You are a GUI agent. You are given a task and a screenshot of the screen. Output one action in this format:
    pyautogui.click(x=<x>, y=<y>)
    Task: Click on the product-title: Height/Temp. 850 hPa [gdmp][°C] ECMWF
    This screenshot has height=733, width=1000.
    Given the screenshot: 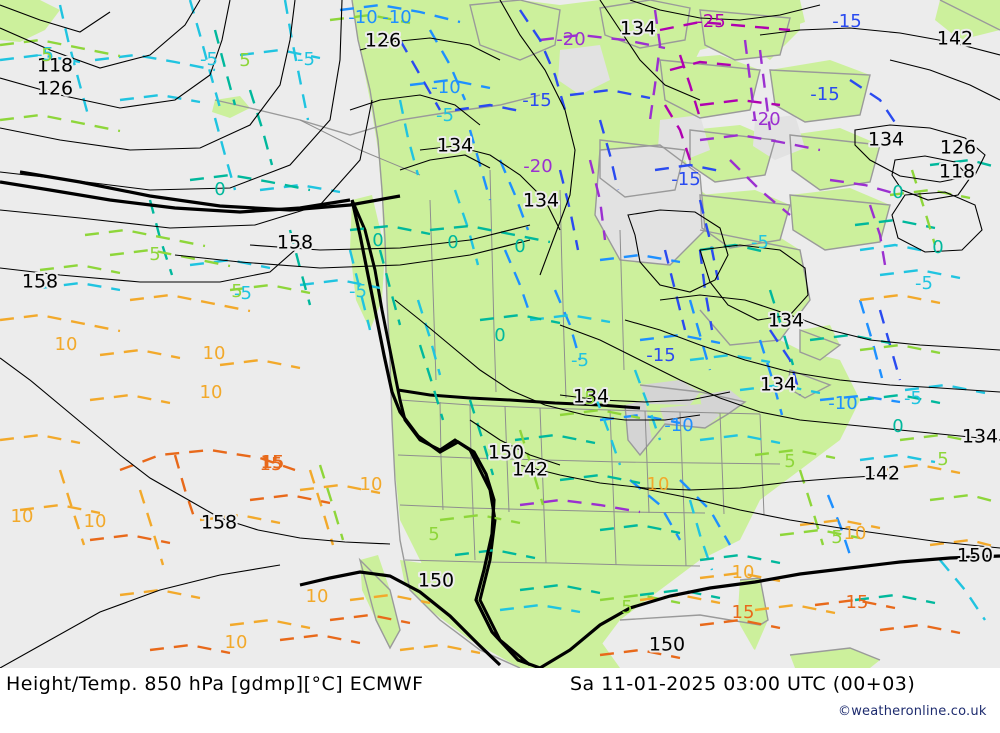 What is the action you would take?
    pyautogui.click(x=215, y=684)
    